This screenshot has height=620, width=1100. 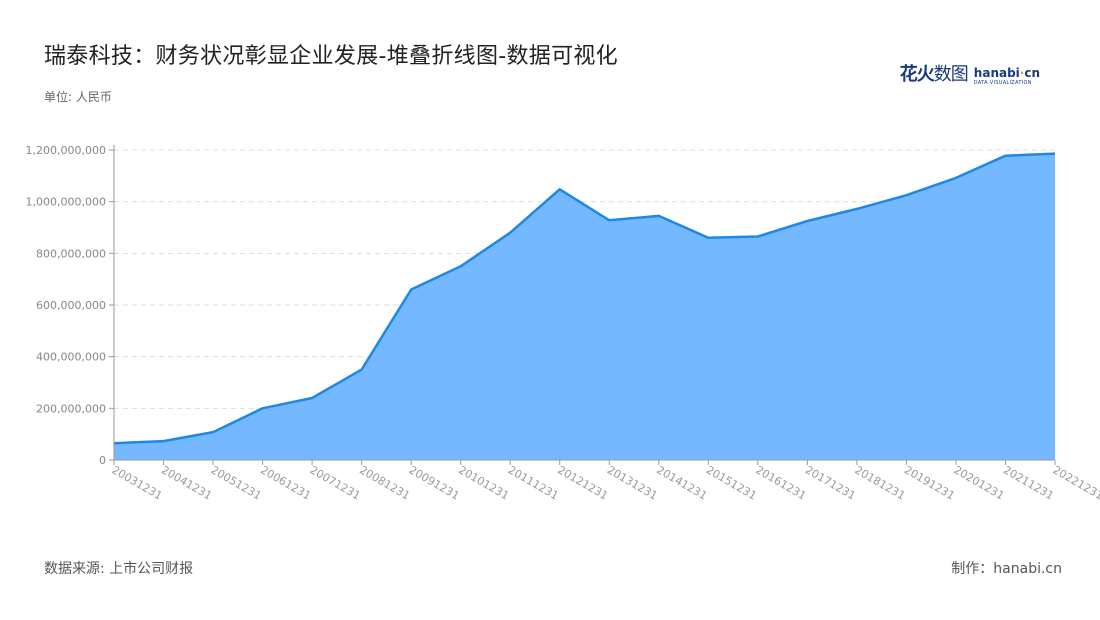 I want to click on x-tick-label: 20141231, so click(x=681, y=482).